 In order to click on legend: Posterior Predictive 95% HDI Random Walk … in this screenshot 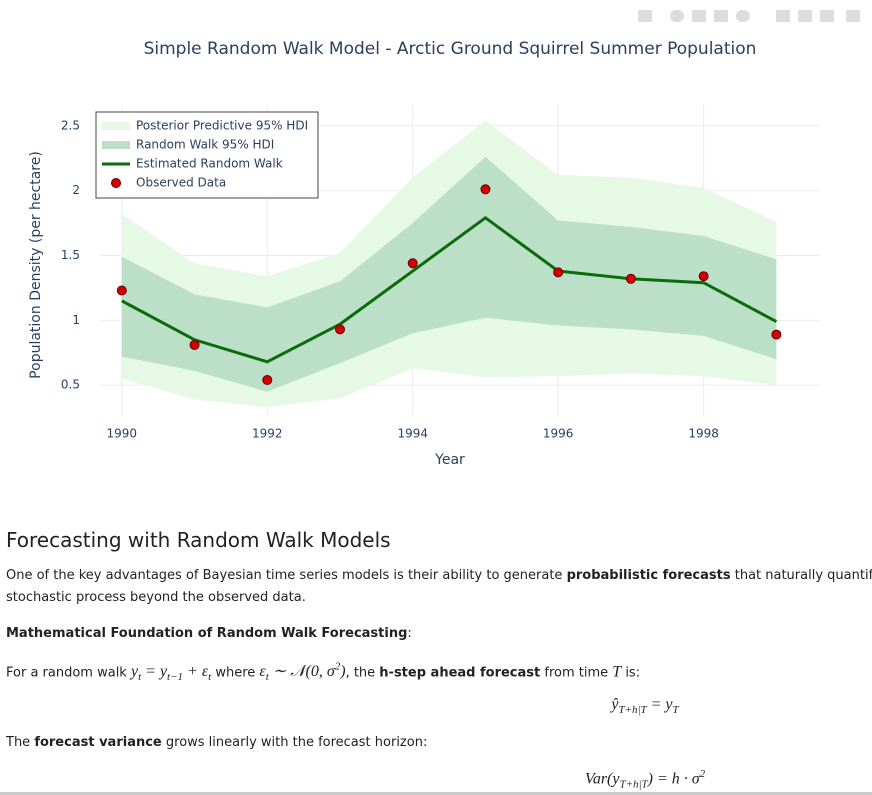, I will do `click(207, 155)`.